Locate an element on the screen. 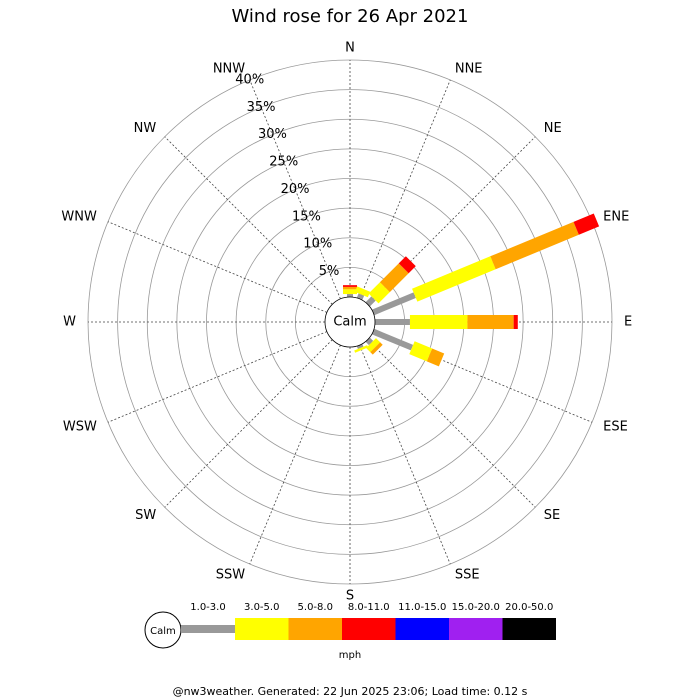  direction-label: N is located at coordinates (350, 48).